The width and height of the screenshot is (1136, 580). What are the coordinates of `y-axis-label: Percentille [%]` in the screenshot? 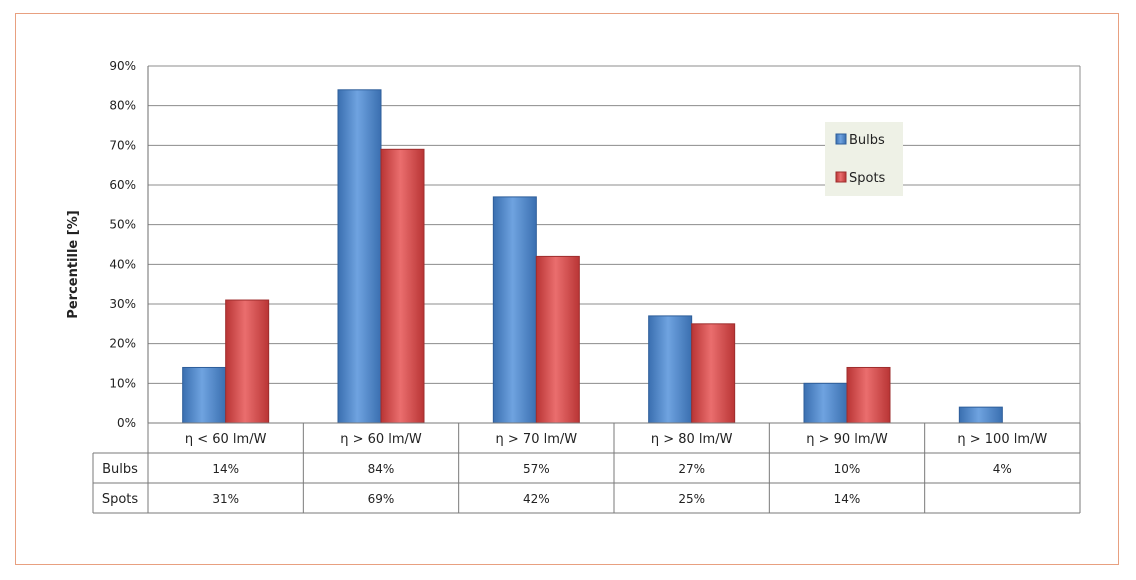 It's located at (73, 264).